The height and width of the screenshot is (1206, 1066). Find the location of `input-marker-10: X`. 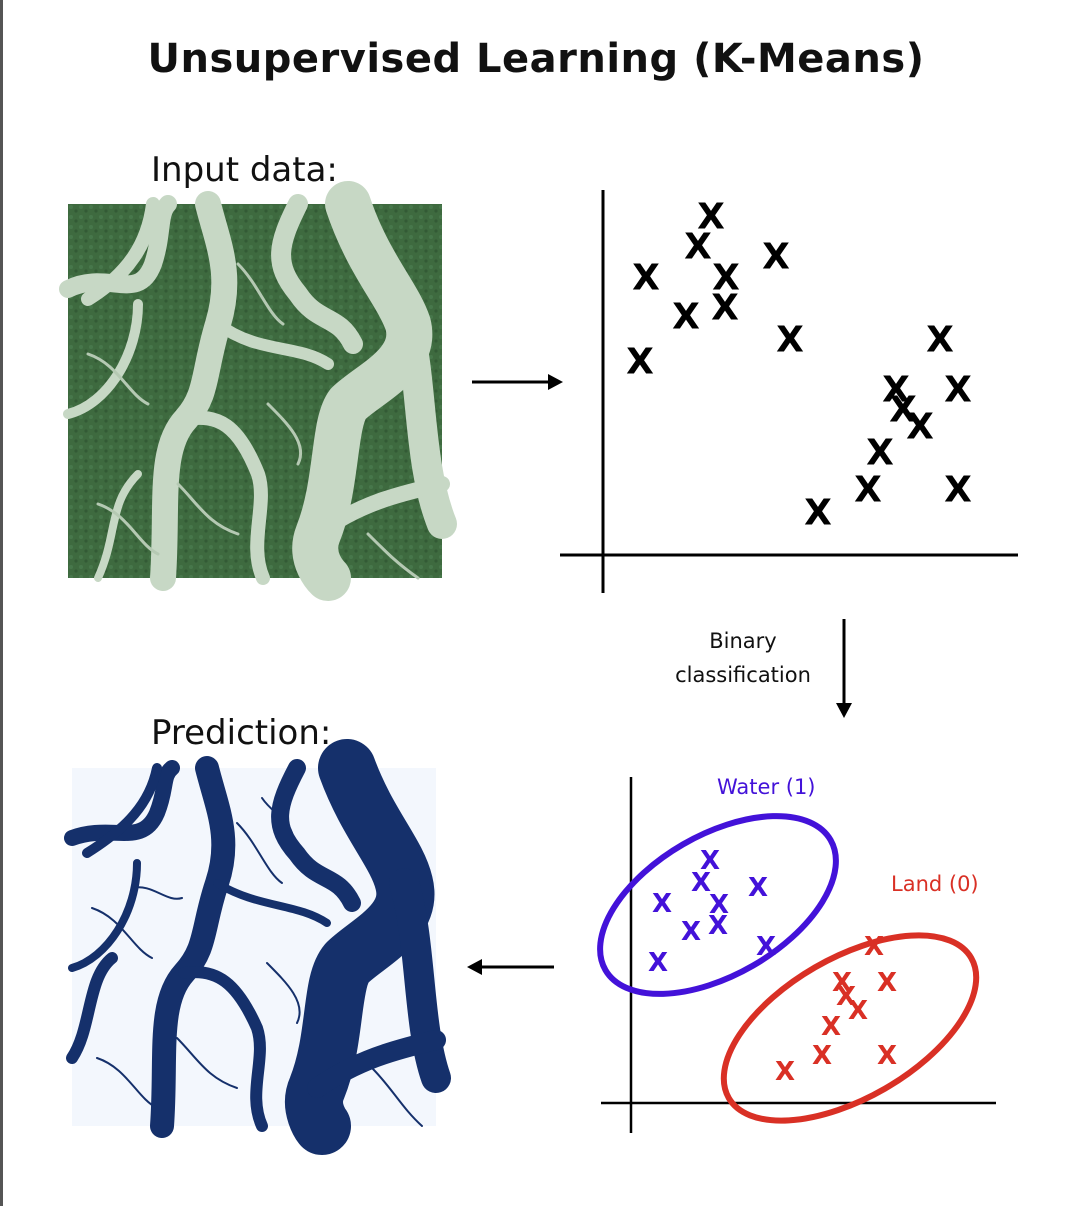

input-marker-10: X is located at coordinates (940, 340).